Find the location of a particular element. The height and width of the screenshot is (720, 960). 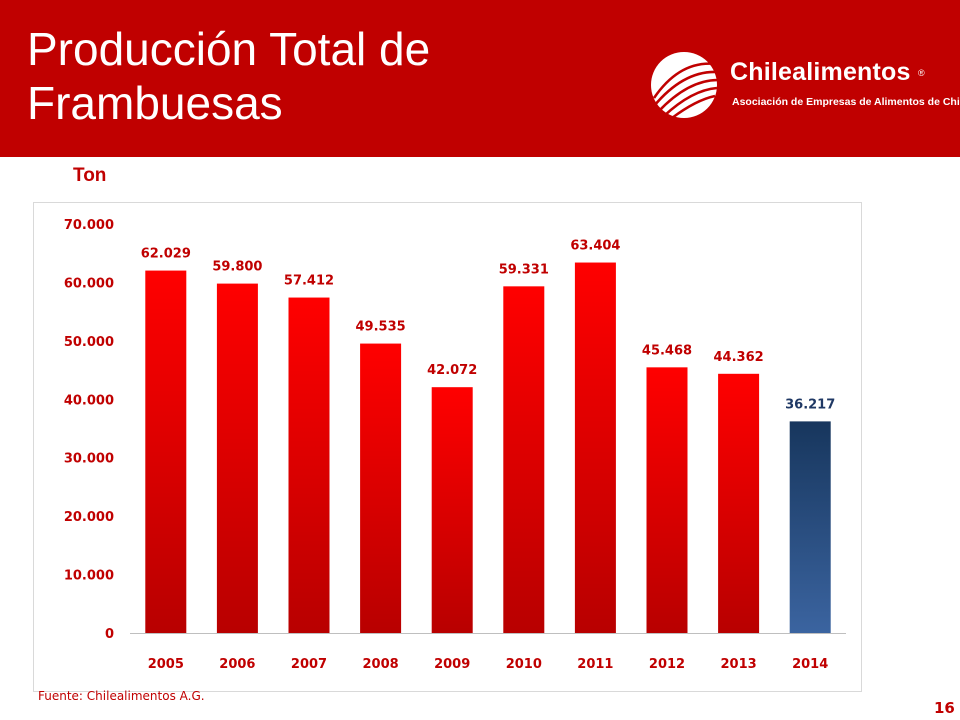

data-label-2006: 59.800 is located at coordinates (237, 267).